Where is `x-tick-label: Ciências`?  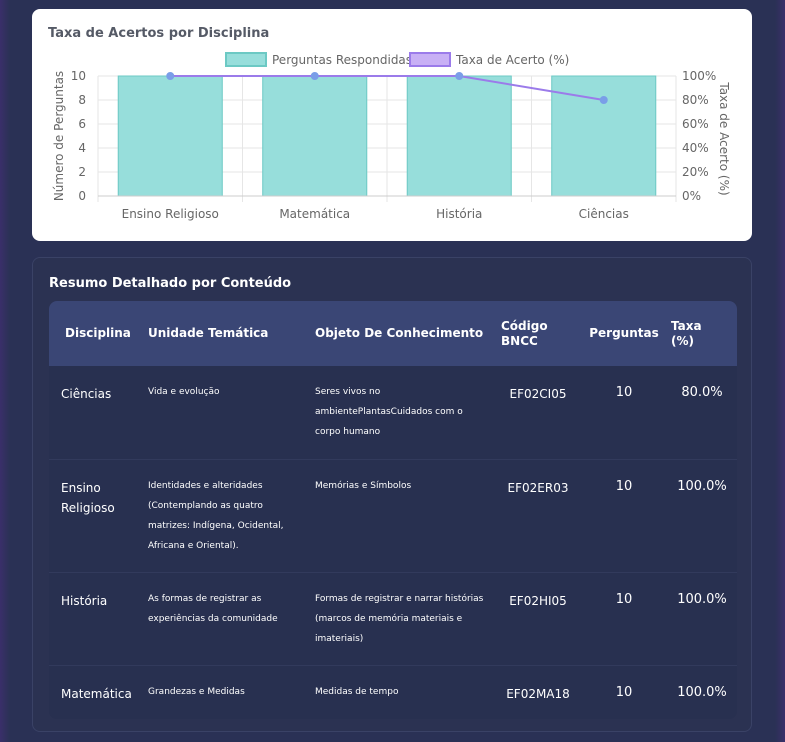 x-tick-label: Ciências is located at coordinates (604, 214).